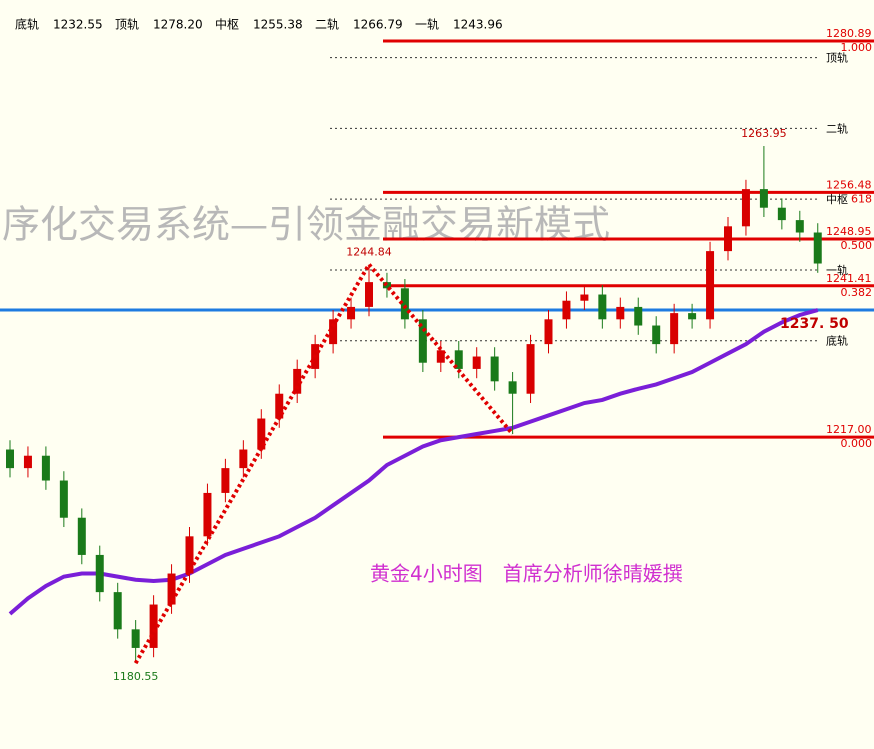  I want to click on fib-ratio: 618, so click(861, 198).